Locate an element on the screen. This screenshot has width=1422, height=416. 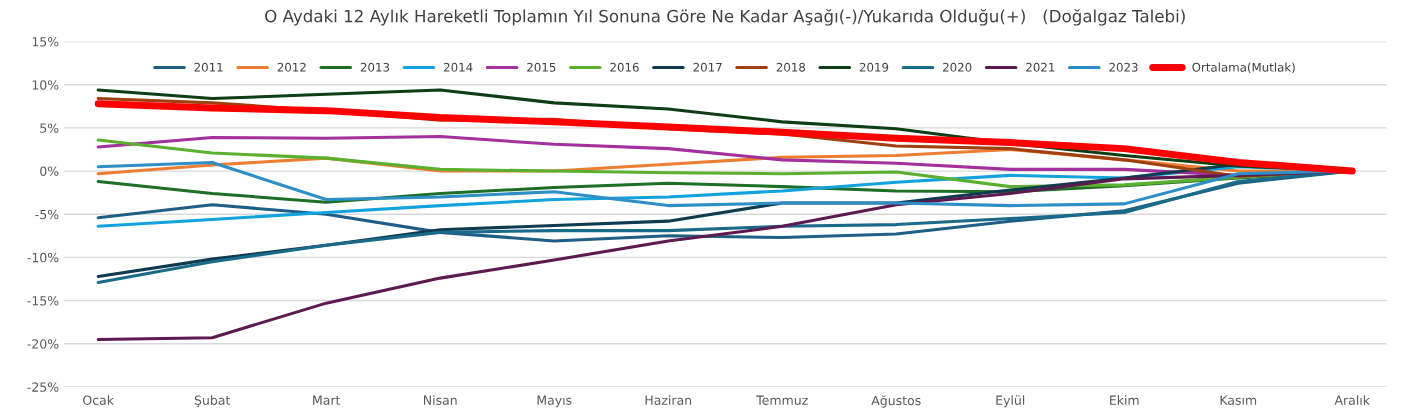
x-tick-label: Mayıs is located at coordinates (554, 401).